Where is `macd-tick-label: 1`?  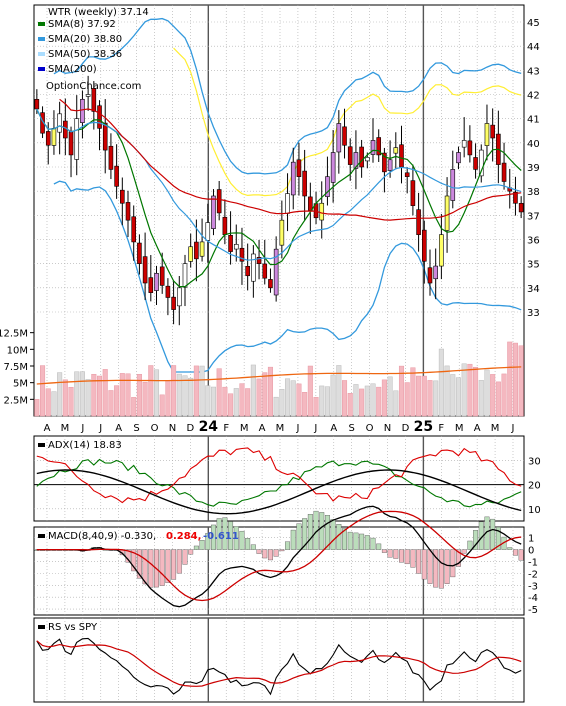 macd-tick-label: 1 is located at coordinates (531, 539).